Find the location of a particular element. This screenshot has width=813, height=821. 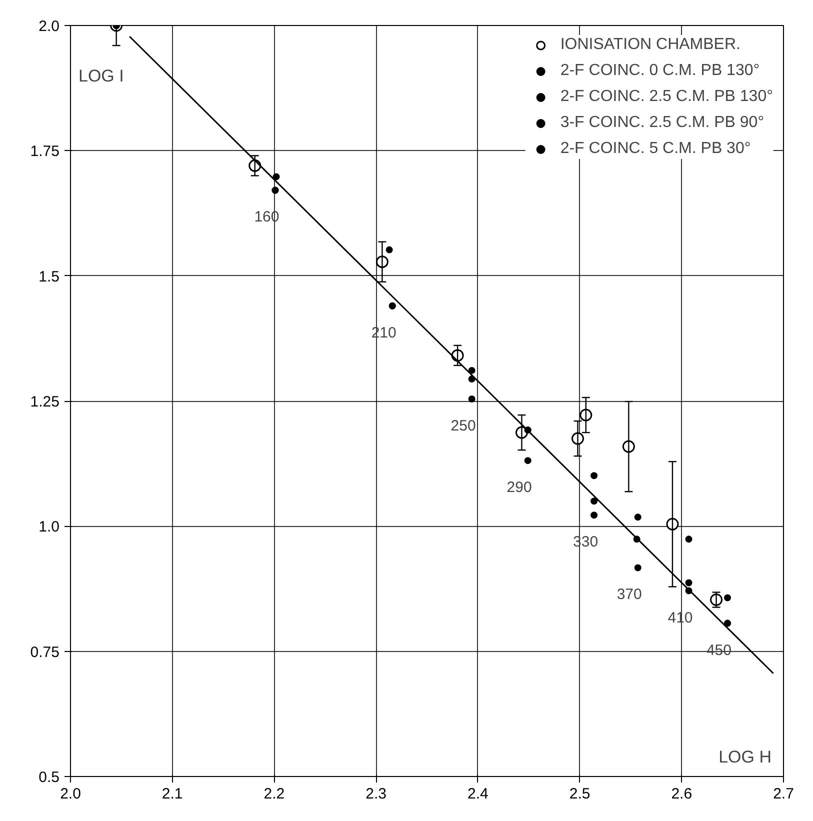

legend-label: 2-F COINC. 0 C.M. PB 130° is located at coordinates (660, 71).